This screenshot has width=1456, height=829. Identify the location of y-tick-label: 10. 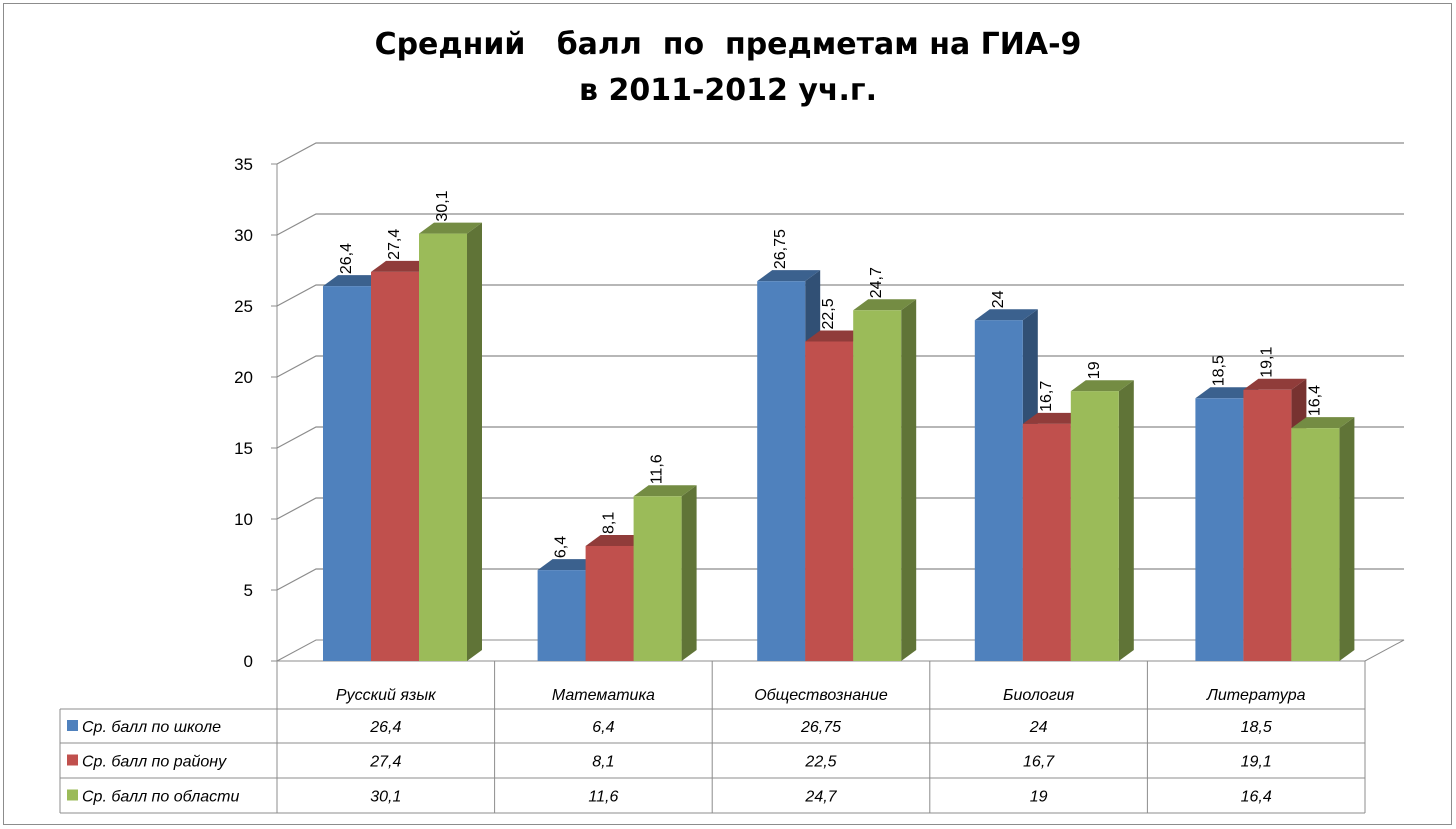
(243, 519).